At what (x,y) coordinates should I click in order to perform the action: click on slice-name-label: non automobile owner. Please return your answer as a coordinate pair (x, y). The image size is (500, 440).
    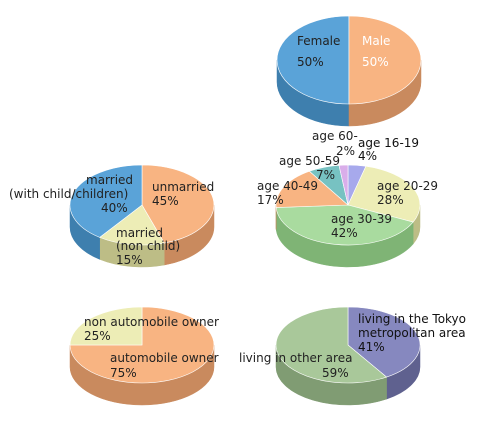
    Looking at the image, I should click on (151, 322).